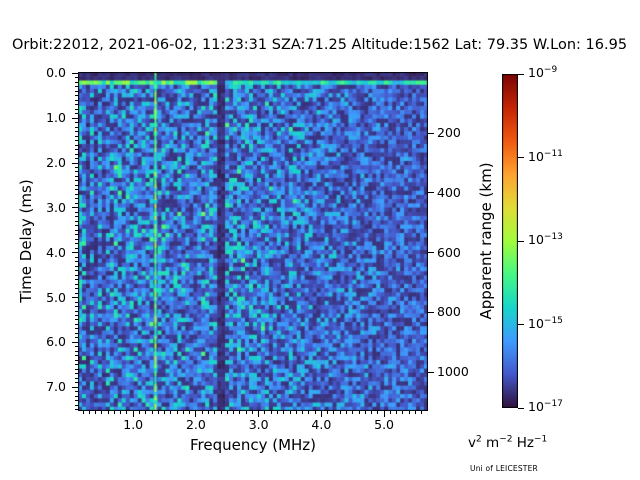  Describe the element at coordinates (545, 239) in the screenshot. I see `colorbar-tick-label: 10−13` at that location.